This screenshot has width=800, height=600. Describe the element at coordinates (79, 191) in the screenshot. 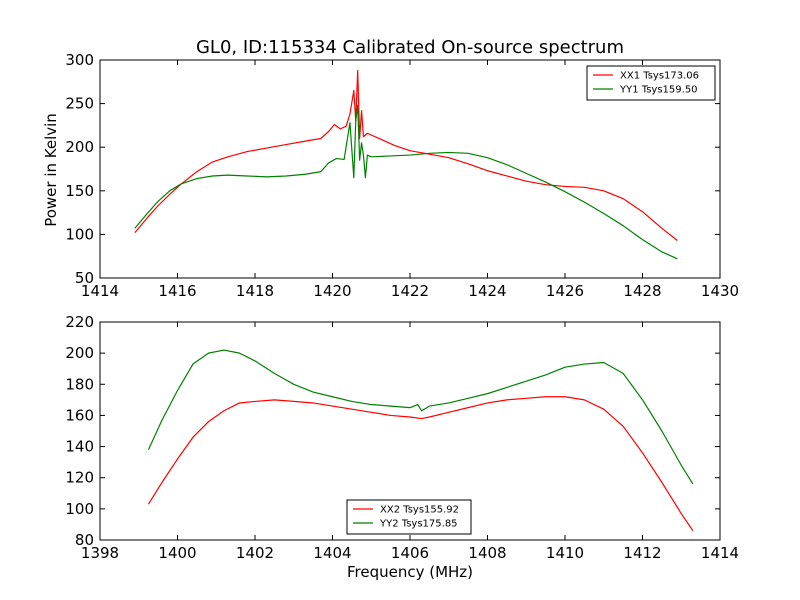

I see `top-chart-ytick-label: 150` at that location.